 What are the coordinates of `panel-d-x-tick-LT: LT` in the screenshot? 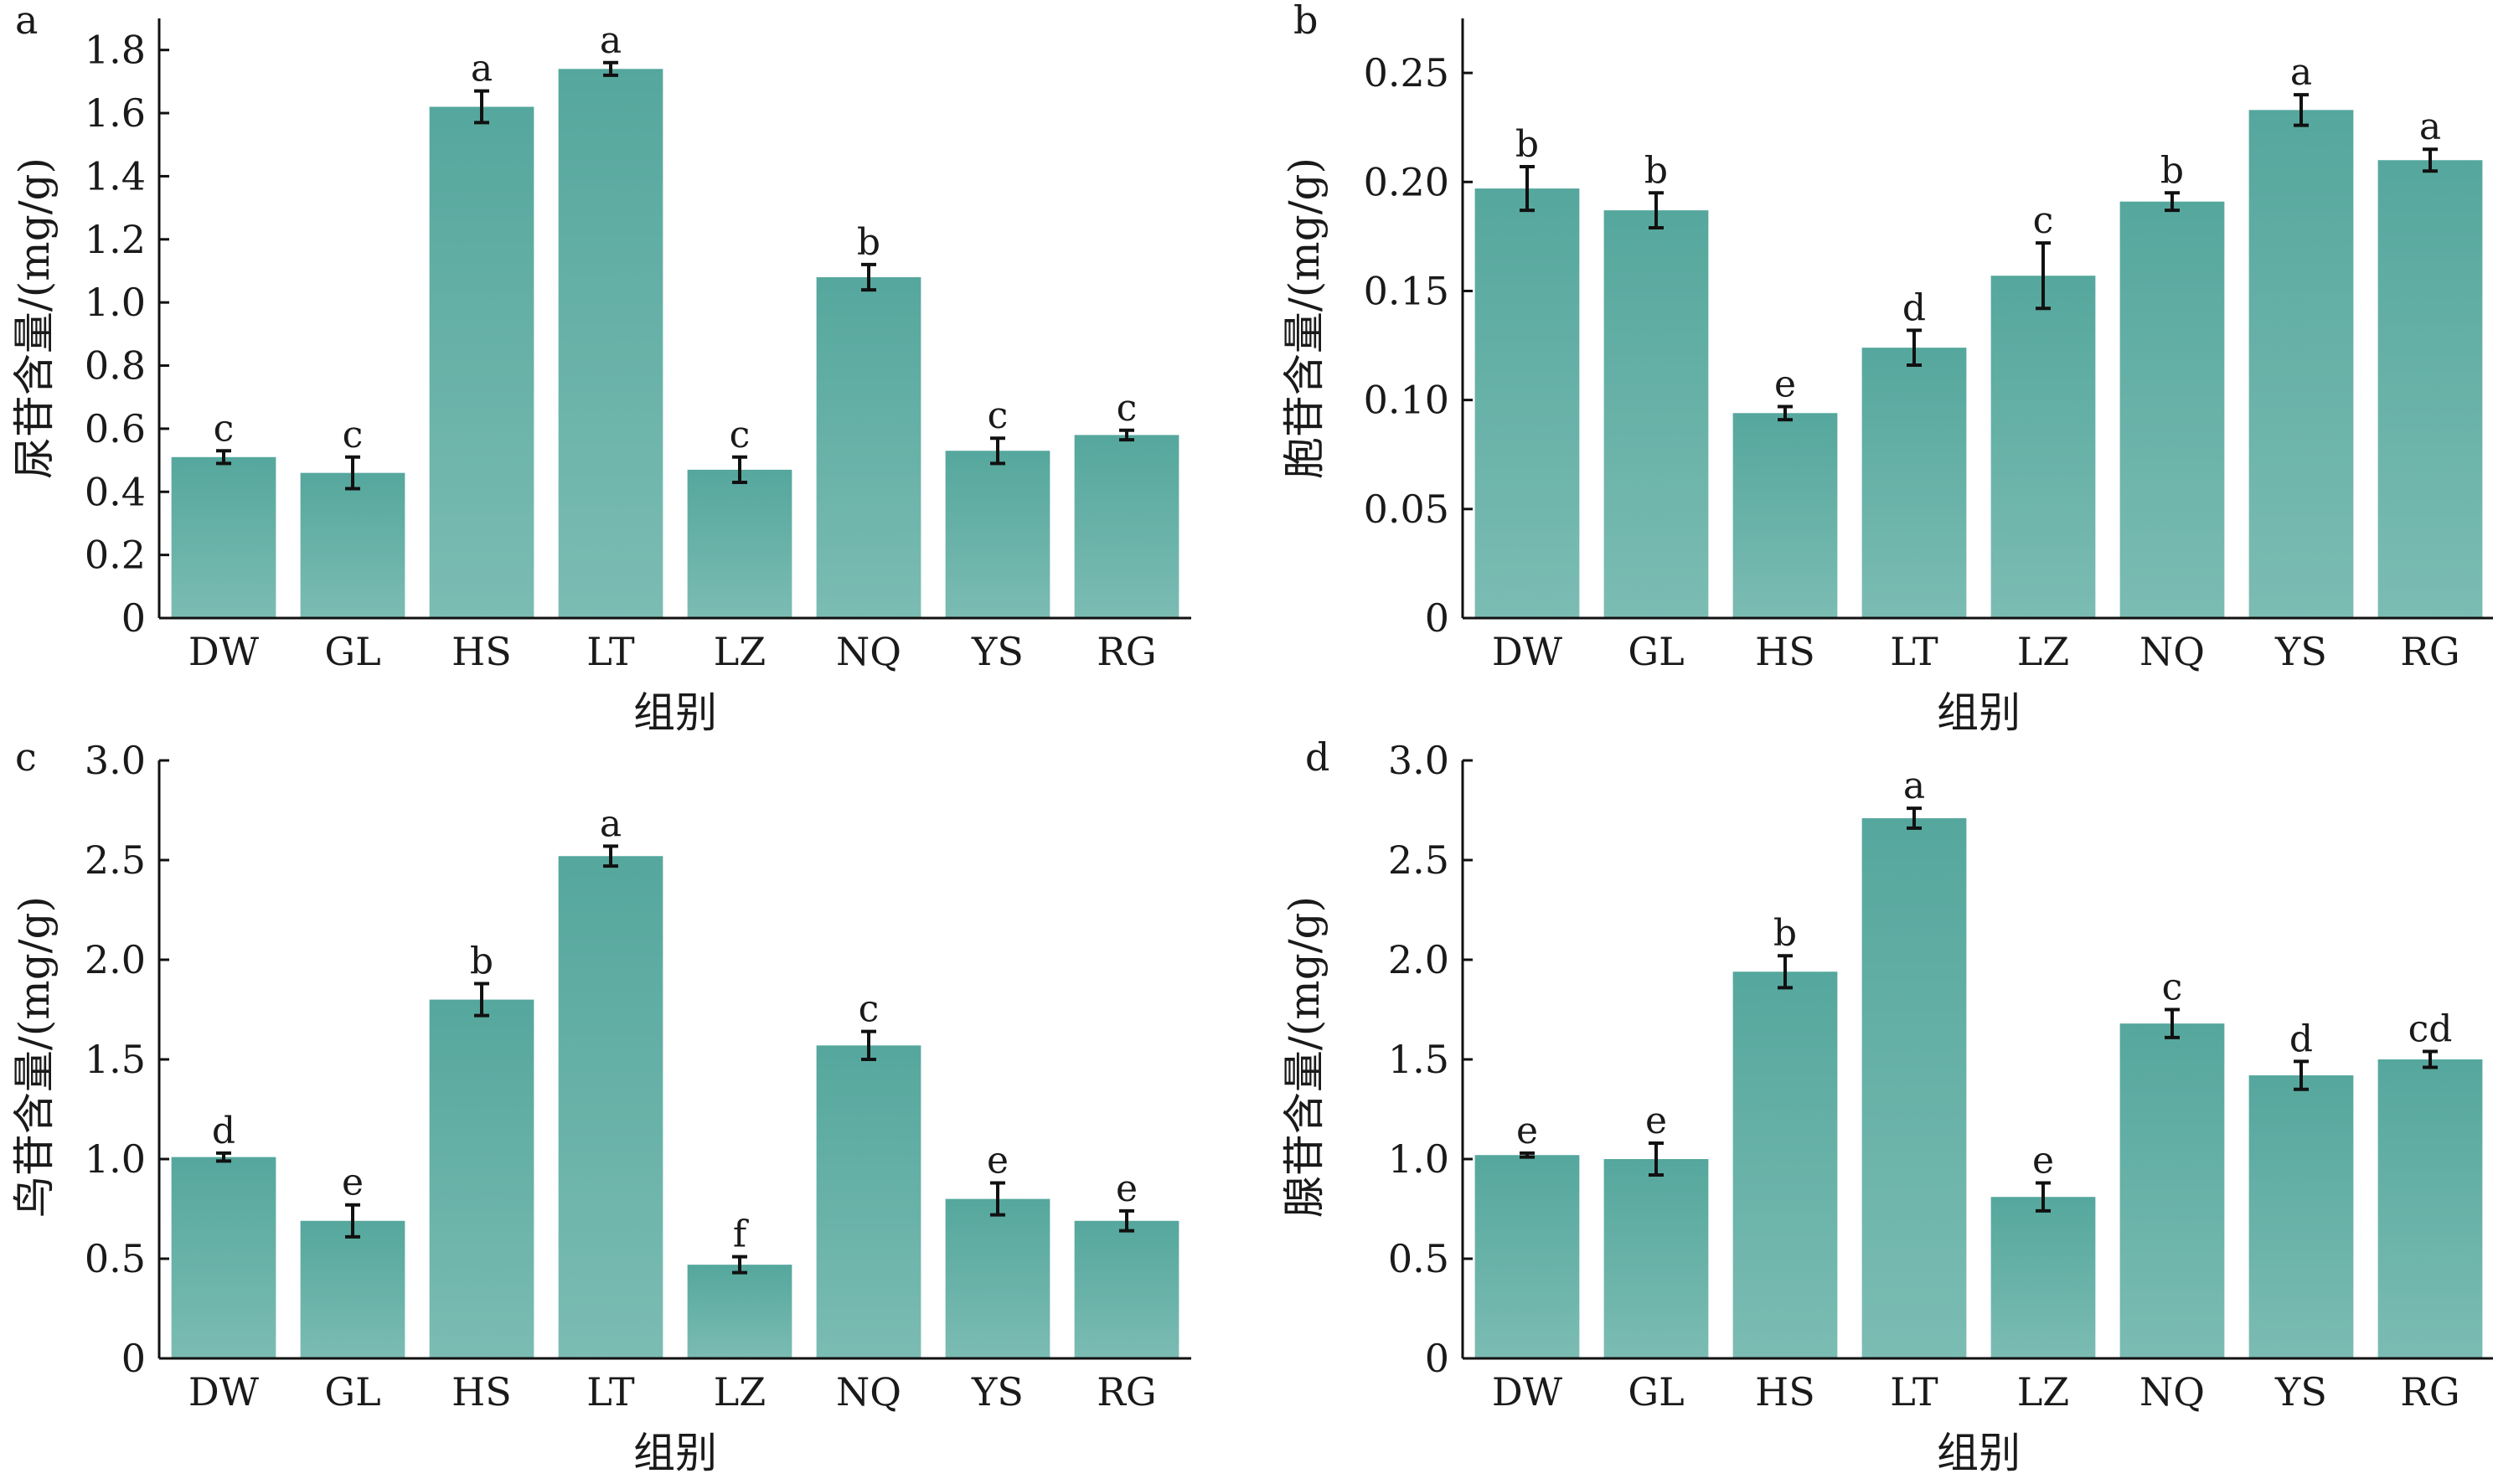 It's located at (1914, 1391).